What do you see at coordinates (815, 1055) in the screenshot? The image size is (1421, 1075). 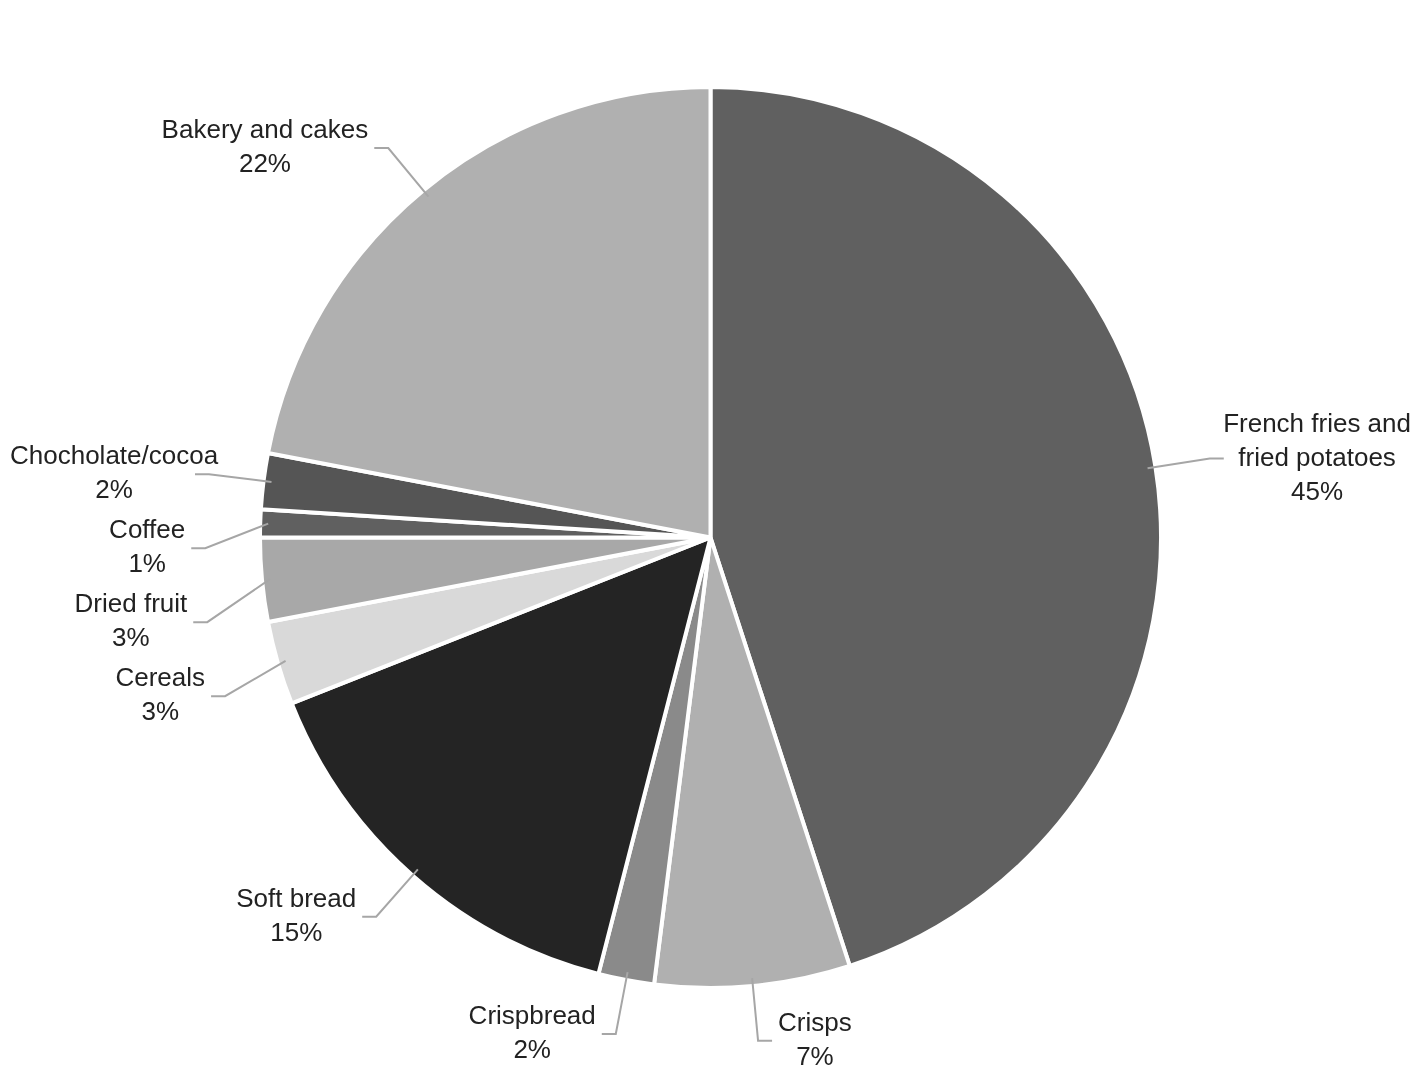 I see `data-label: 7%` at bounding box center [815, 1055].